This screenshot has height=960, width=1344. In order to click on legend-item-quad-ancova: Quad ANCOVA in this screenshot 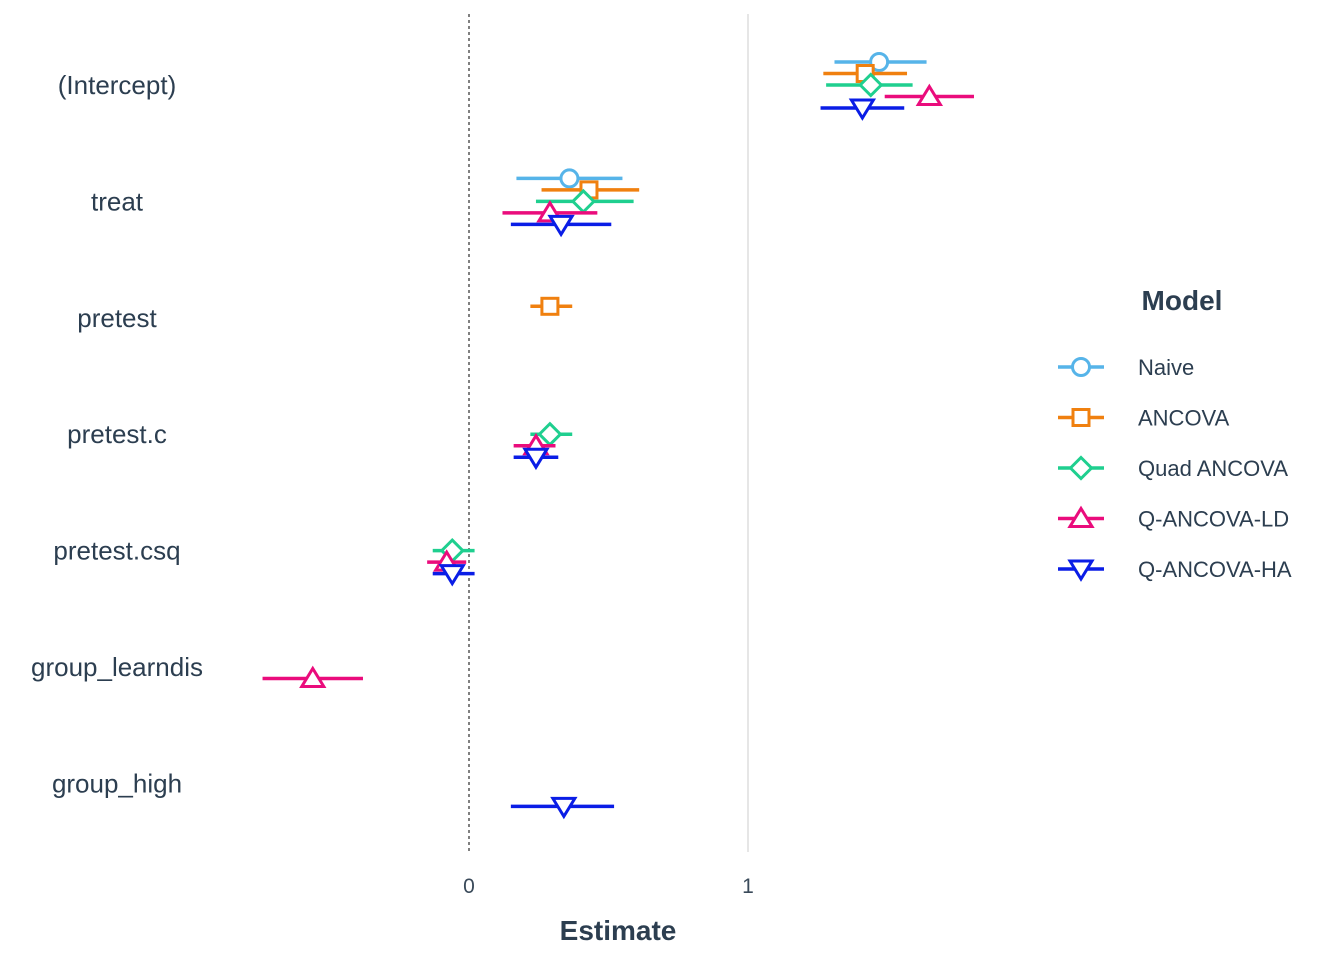, I will do `click(1173, 468)`.